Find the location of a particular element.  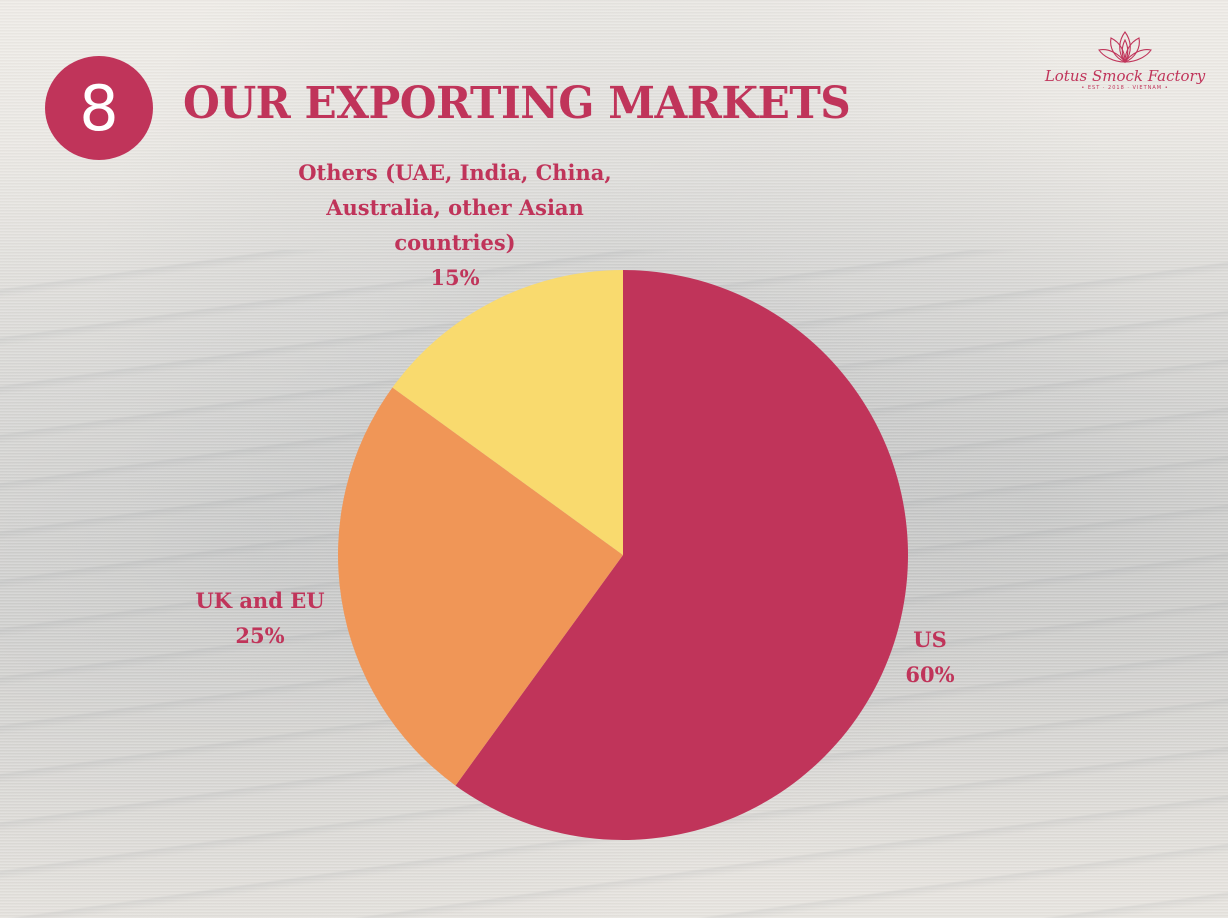

slice-label-us: US 60% is located at coordinates (930, 657).